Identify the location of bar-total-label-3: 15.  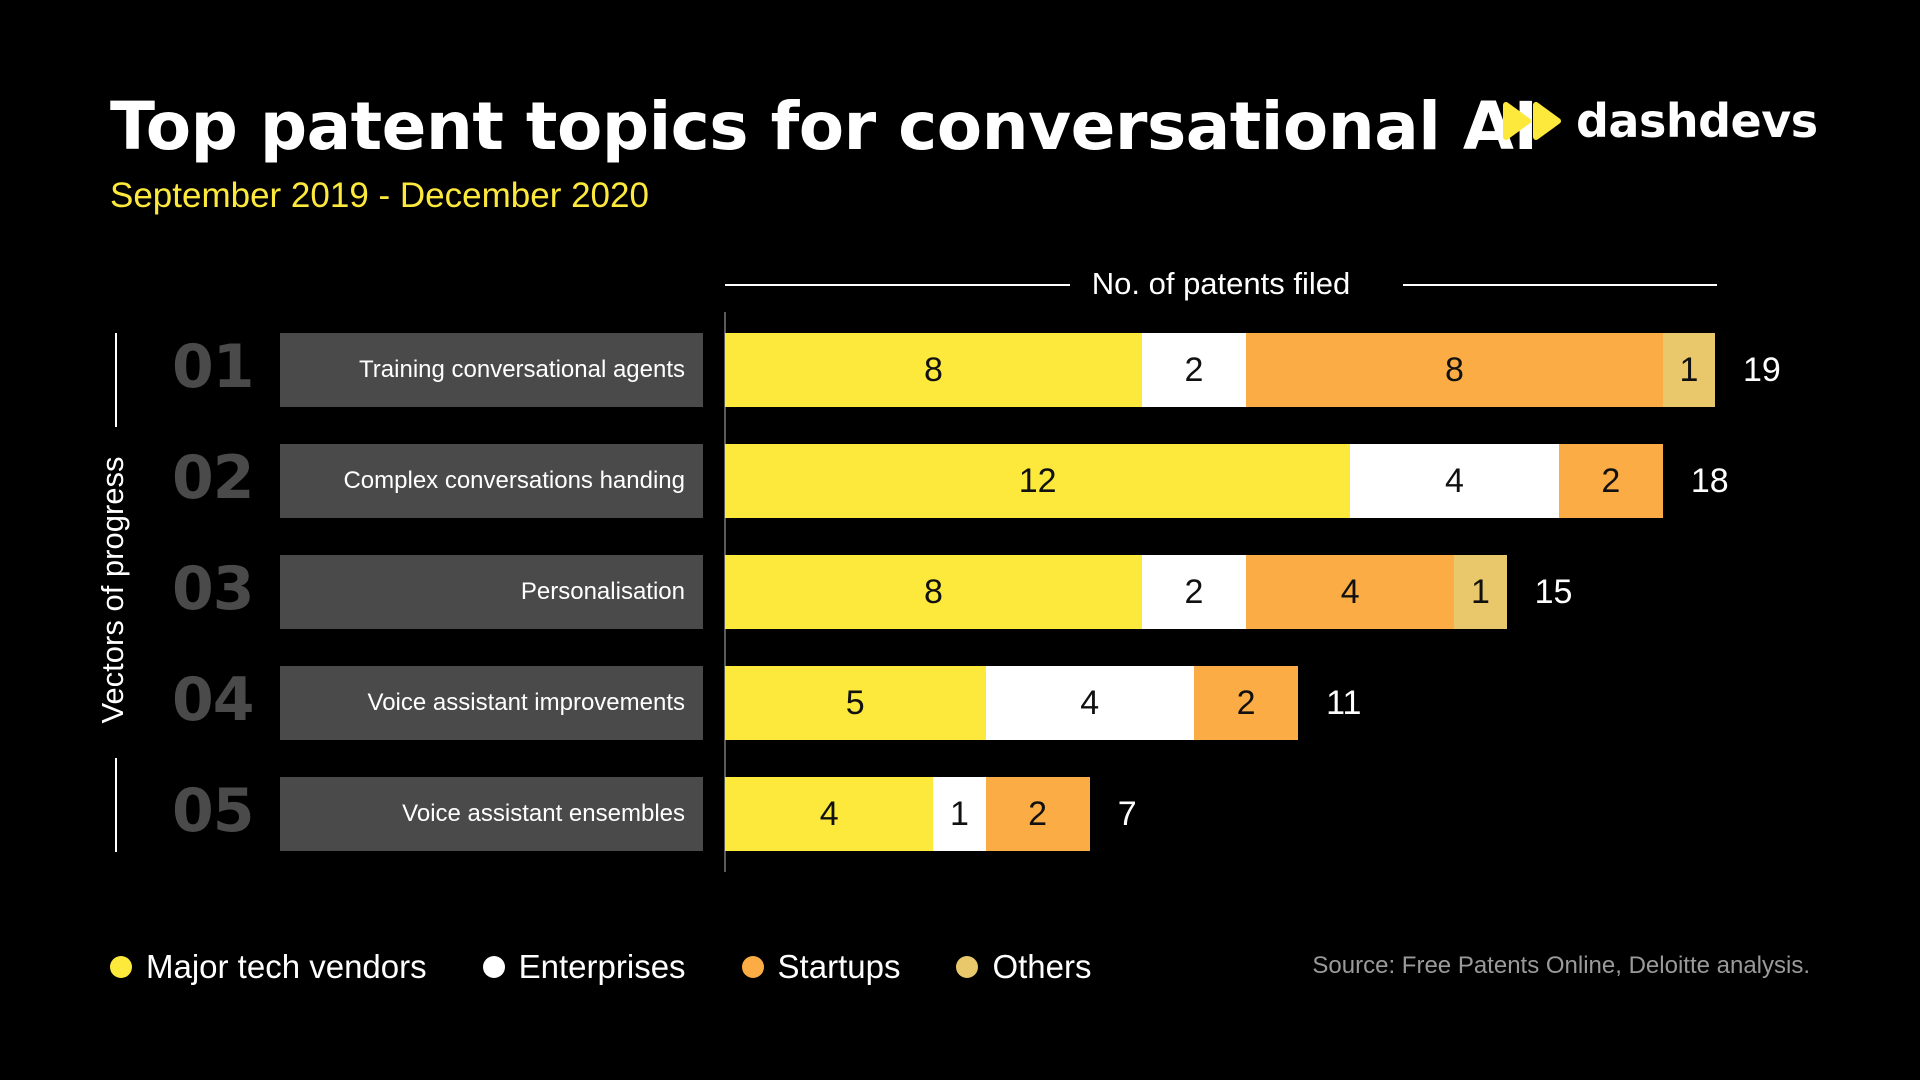
(1553, 591).